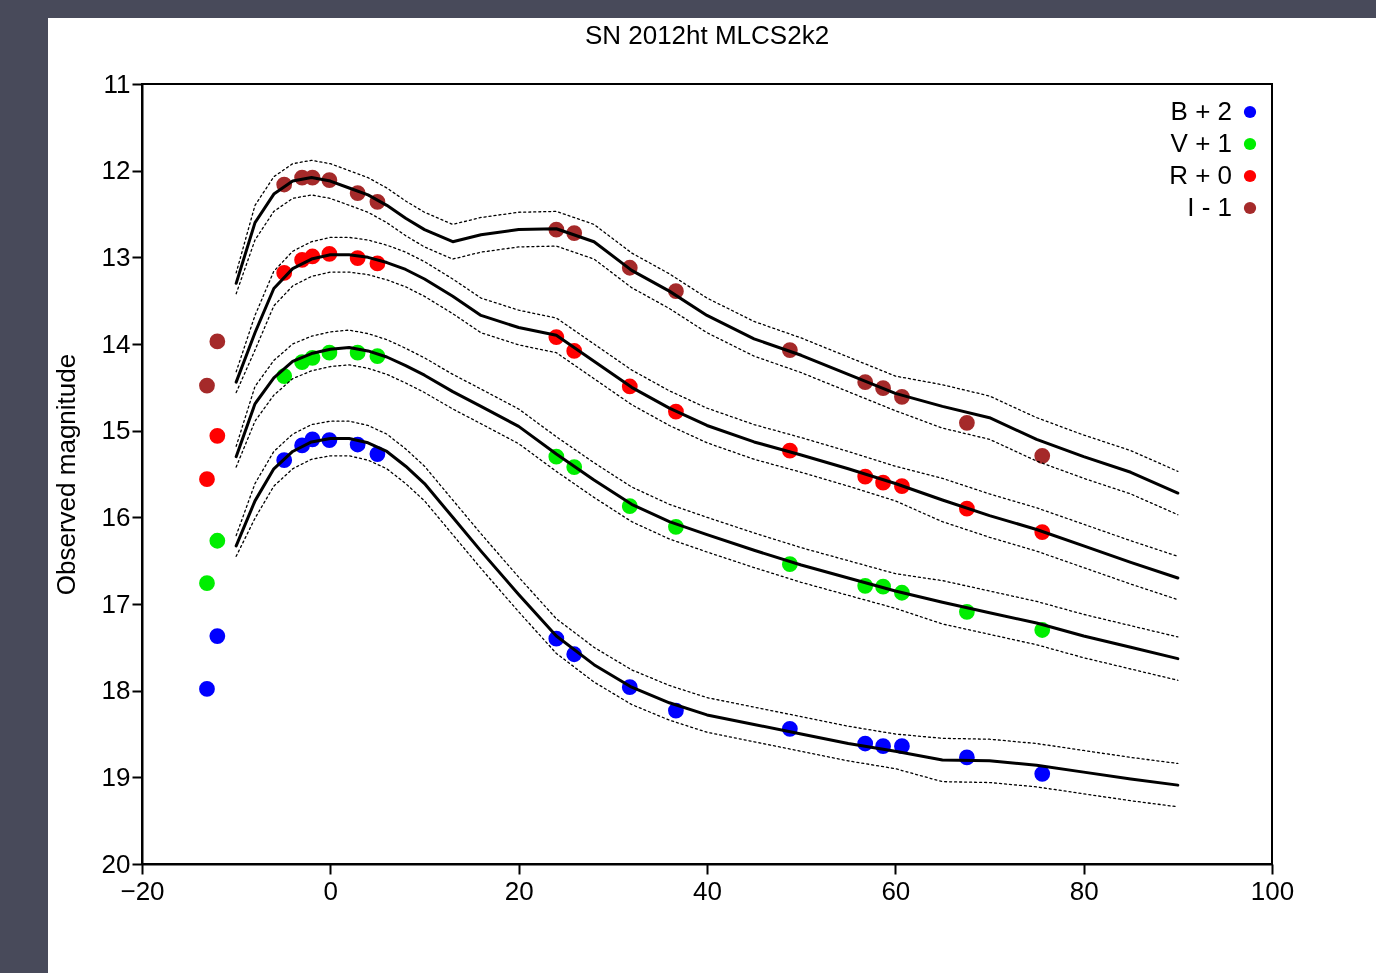 The height and width of the screenshot is (973, 1376). What do you see at coordinates (116, 256) in the screenshot?
I see `y-tick-label: 13` at bounding box center [116, 256].